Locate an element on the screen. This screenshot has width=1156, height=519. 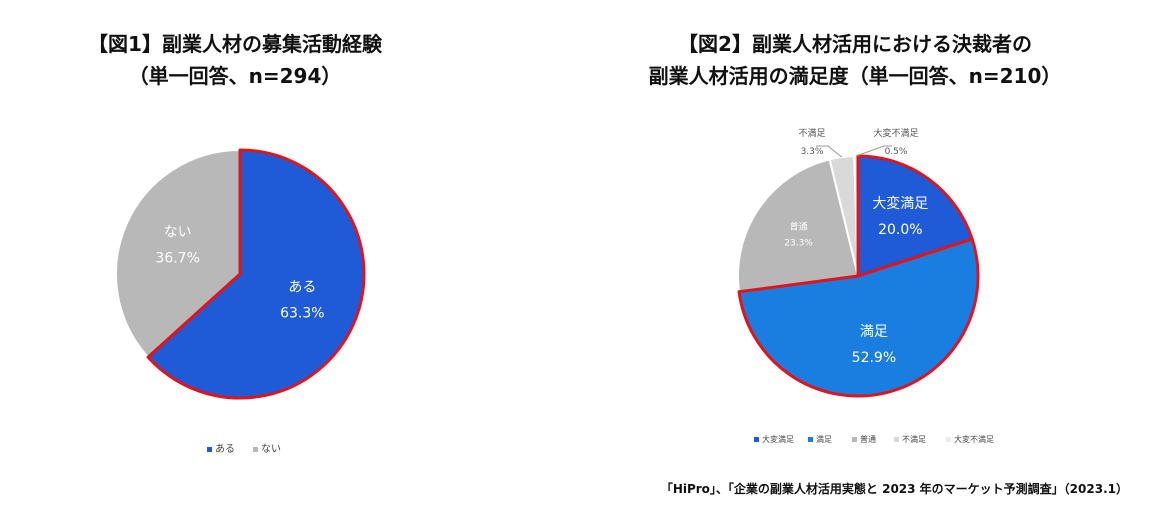
chart1-legend-item-0: ある is located at coordinates (225, 449).